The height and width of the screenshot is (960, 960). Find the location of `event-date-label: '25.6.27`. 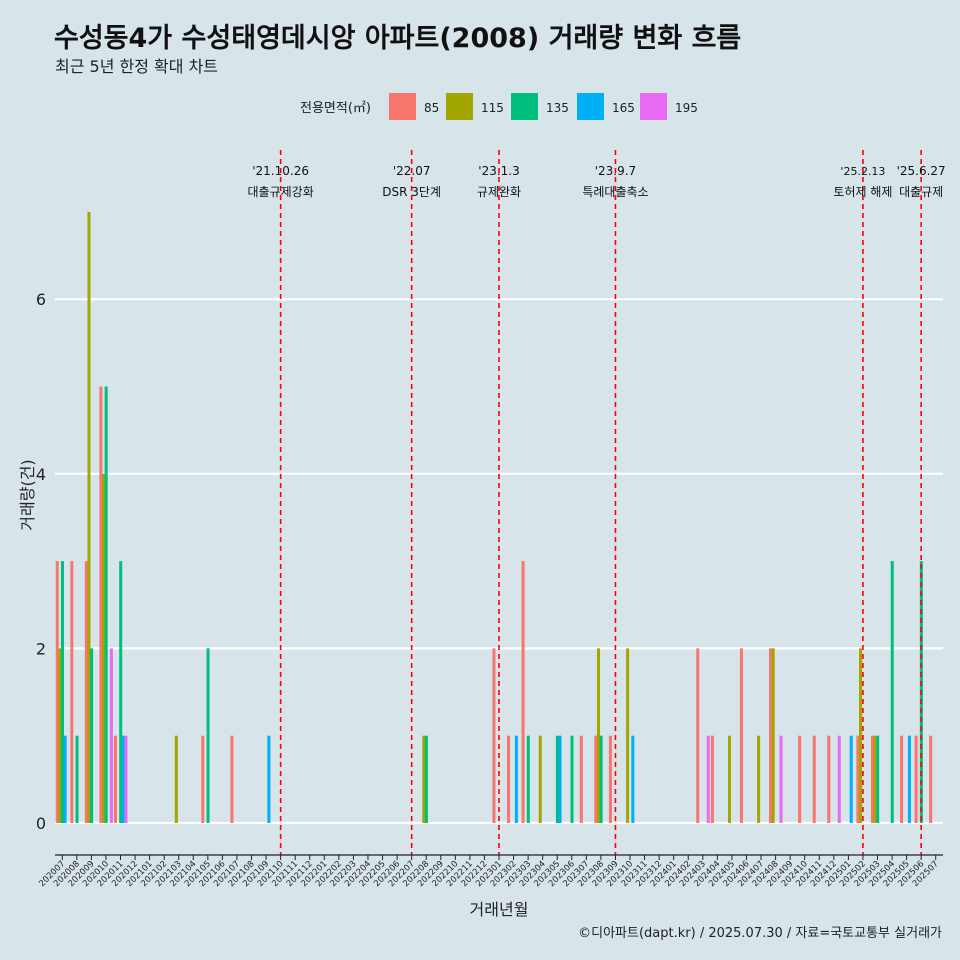

event-date-label: '25.6.27 is located at coordinates (921, 171).